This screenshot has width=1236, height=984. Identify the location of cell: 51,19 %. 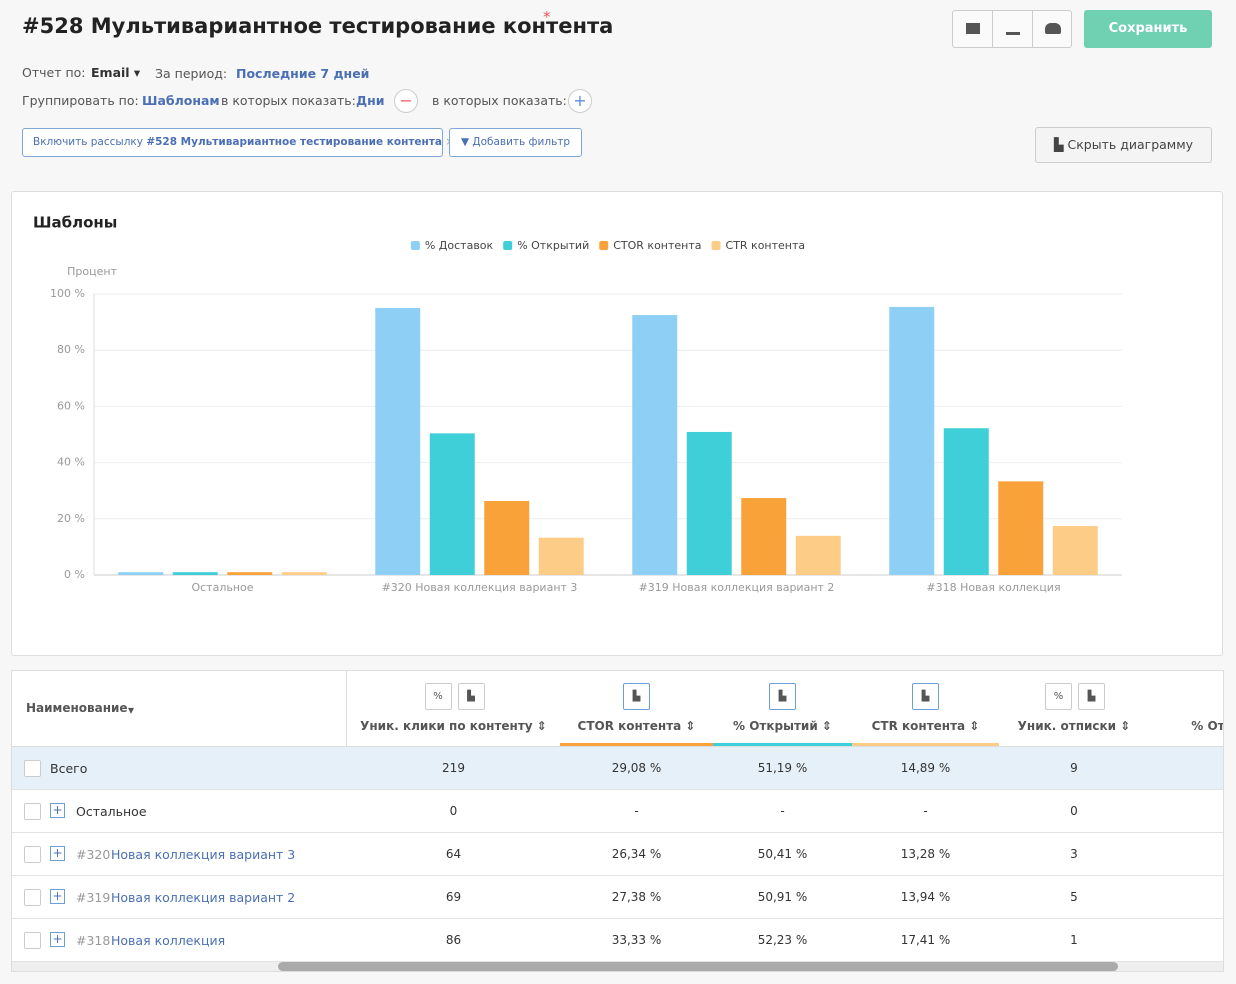
(782, 768).